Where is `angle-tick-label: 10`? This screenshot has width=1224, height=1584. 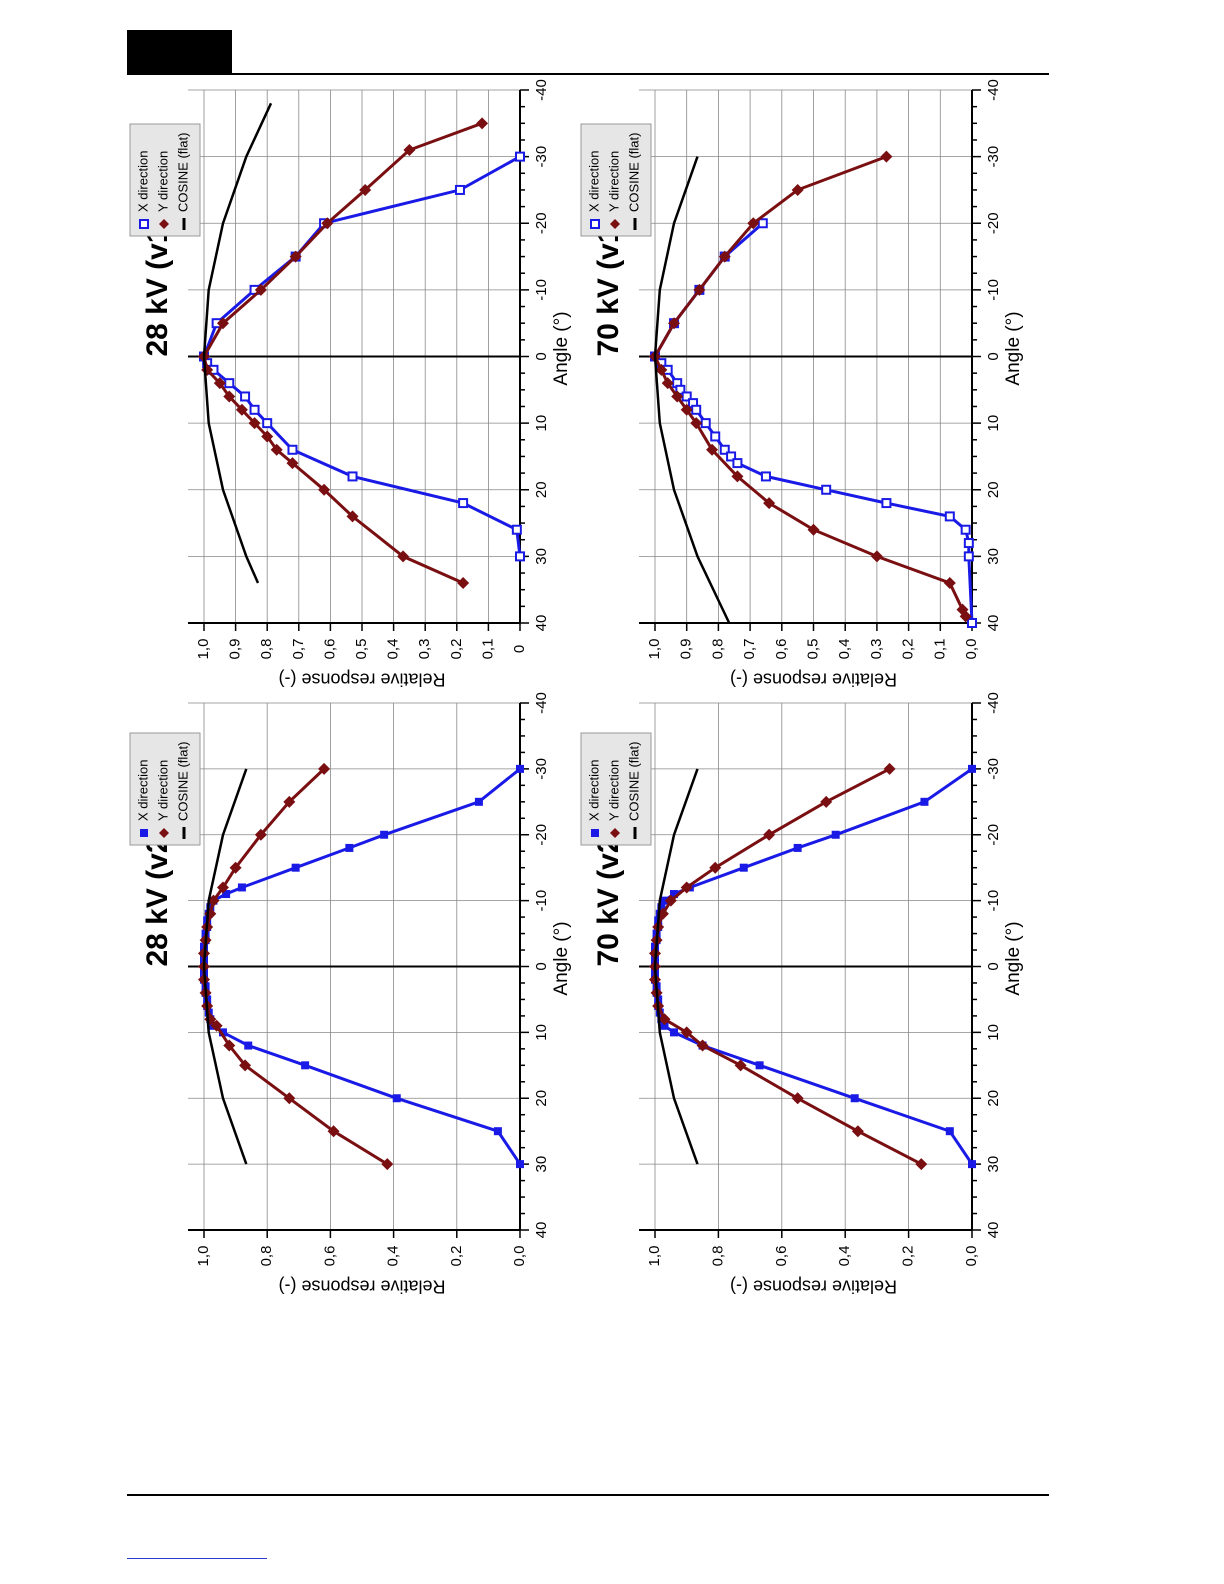
angle-tick-label: 10 is located at coordinates (541, 423).